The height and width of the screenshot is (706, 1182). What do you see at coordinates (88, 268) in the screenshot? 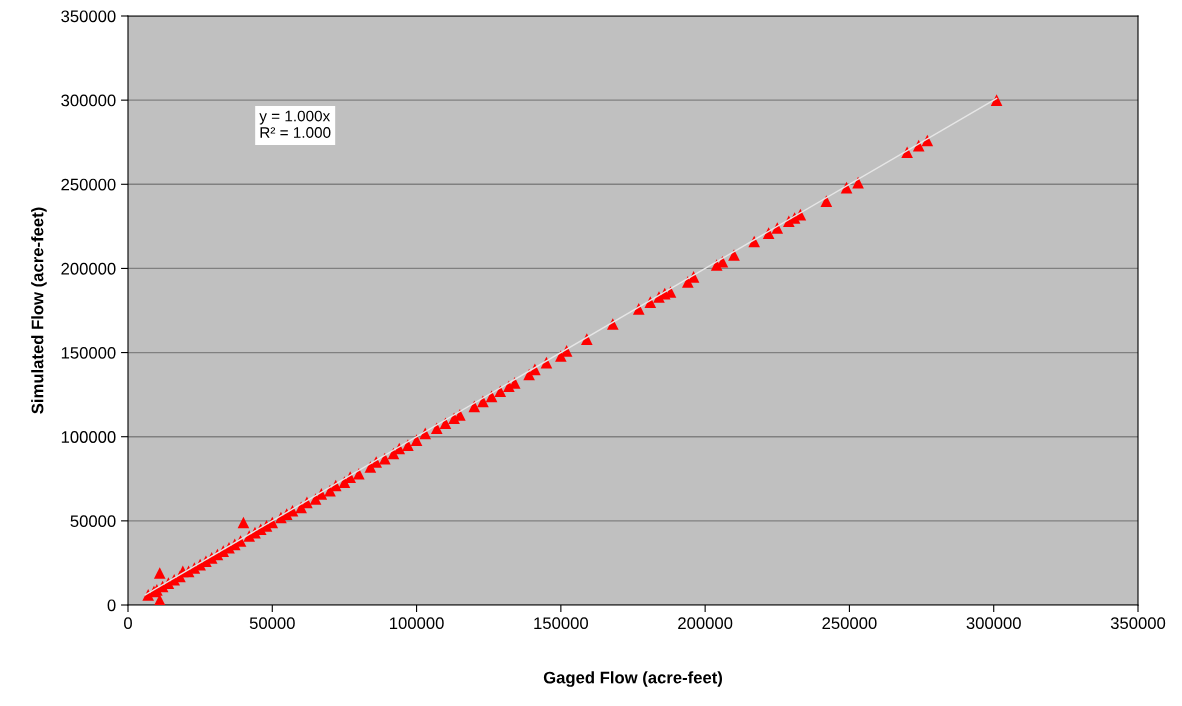
I see `y-tick-label: 200000` at bounding box center [88, 268].